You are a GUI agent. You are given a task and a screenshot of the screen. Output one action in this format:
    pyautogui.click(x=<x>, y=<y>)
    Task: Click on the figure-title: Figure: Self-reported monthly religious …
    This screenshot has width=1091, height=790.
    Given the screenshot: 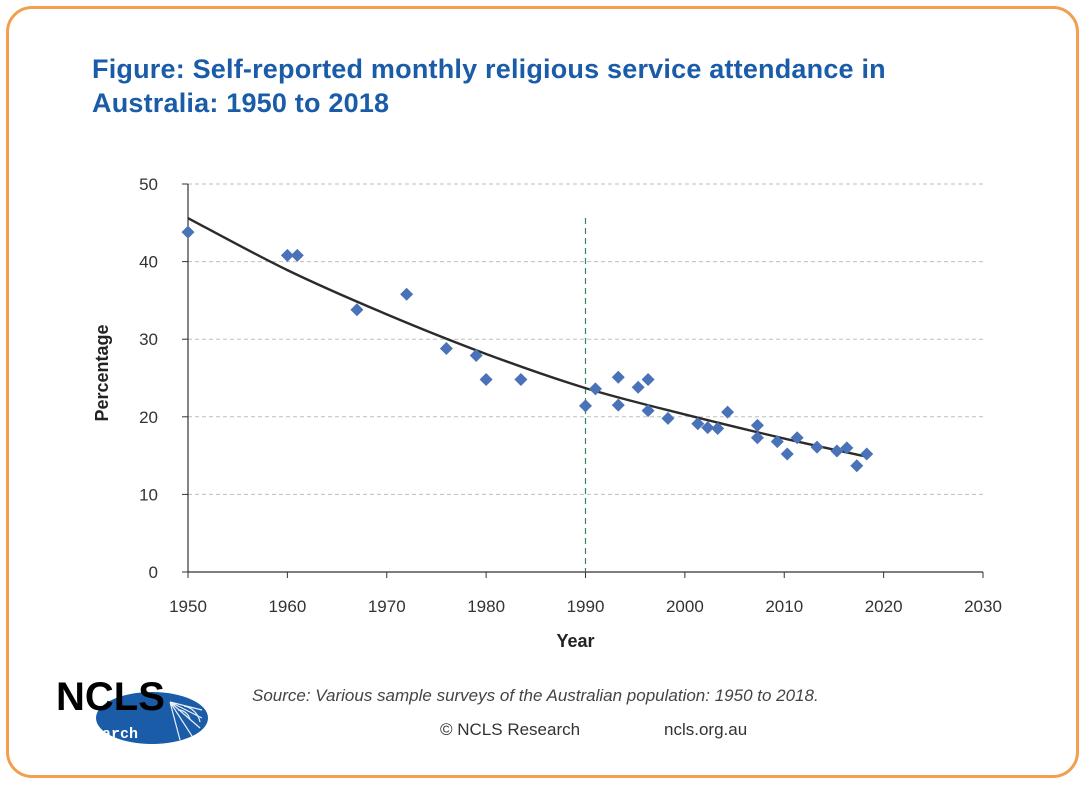 What is the action you would take?
    pyautogui.click(x=489, y=86)
    